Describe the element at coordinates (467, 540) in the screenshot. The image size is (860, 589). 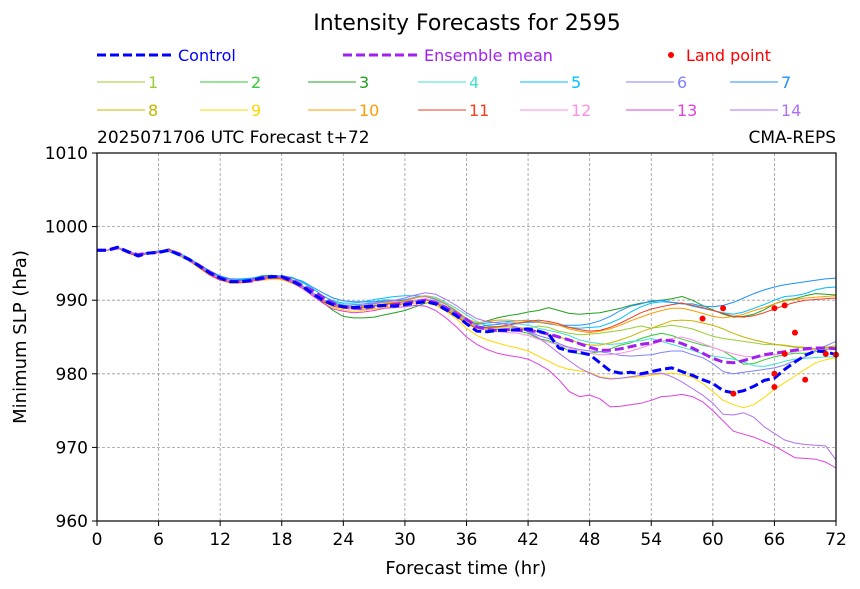
I see `x-tick-label: 36` at that location.